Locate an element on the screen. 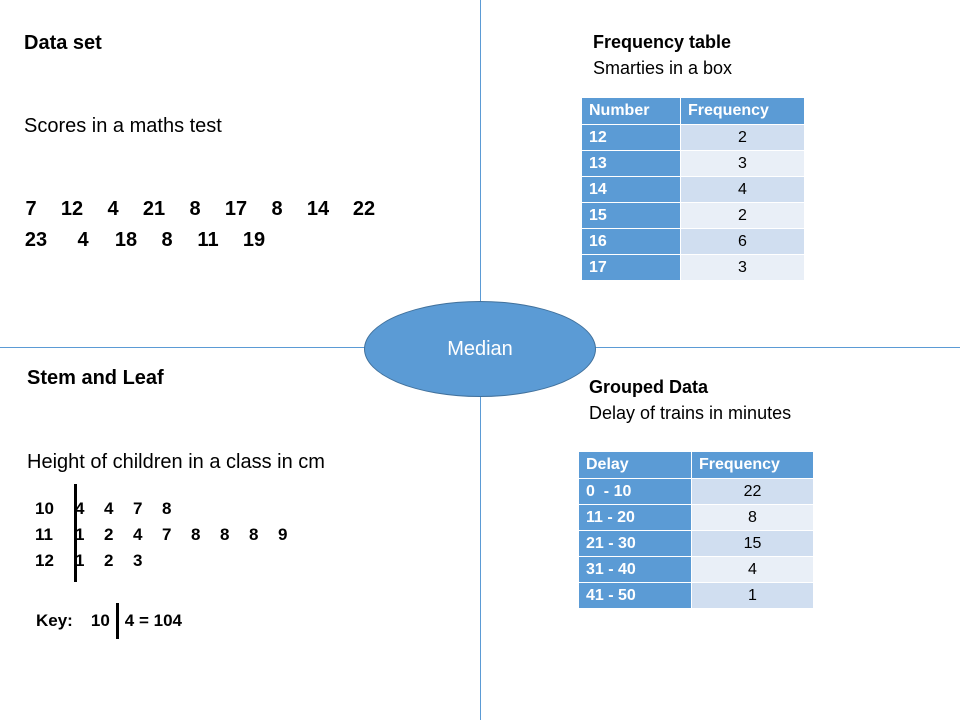 The image size is (960, 720). median-label: Median is located at coordinates (480, 348).